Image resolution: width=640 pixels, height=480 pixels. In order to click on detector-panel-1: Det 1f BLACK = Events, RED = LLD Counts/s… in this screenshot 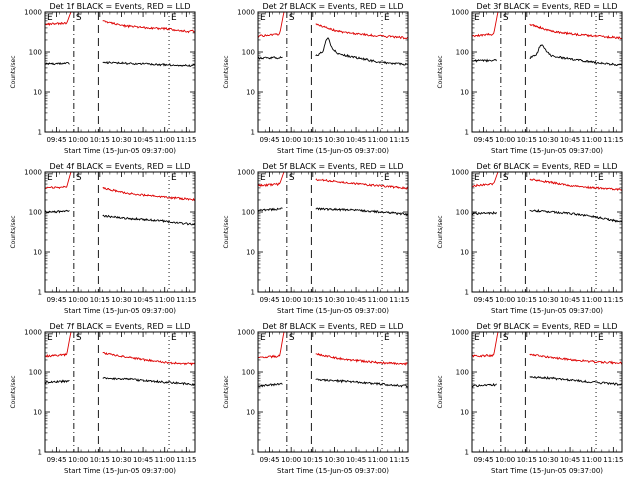, I will do `click(103, 78)`.